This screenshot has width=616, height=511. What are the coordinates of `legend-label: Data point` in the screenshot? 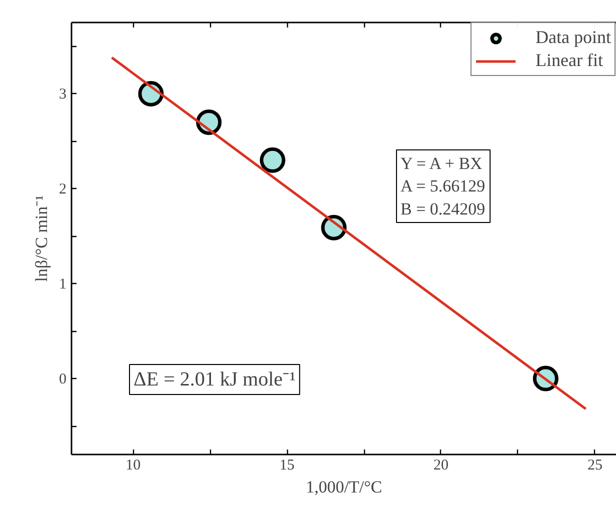 It's located at (573, 37).